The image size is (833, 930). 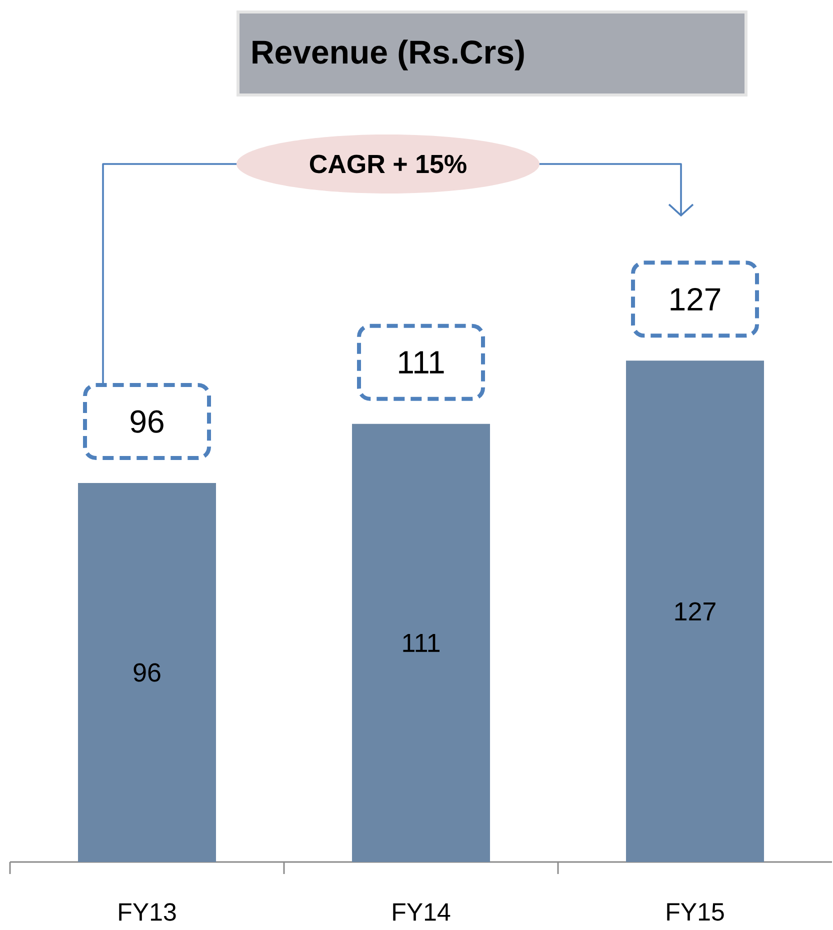 I want to click on data-label: 111, so click(x=421, y=643).